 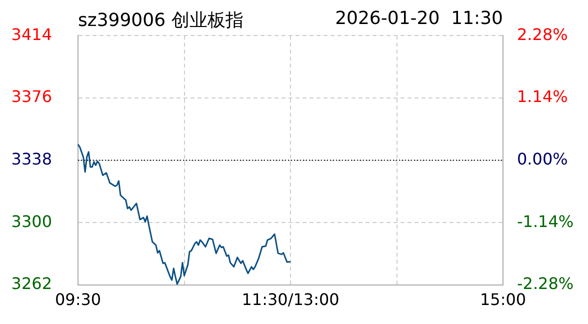 I want to click on y-tick-label: 3262, so click(x=31, y=284).